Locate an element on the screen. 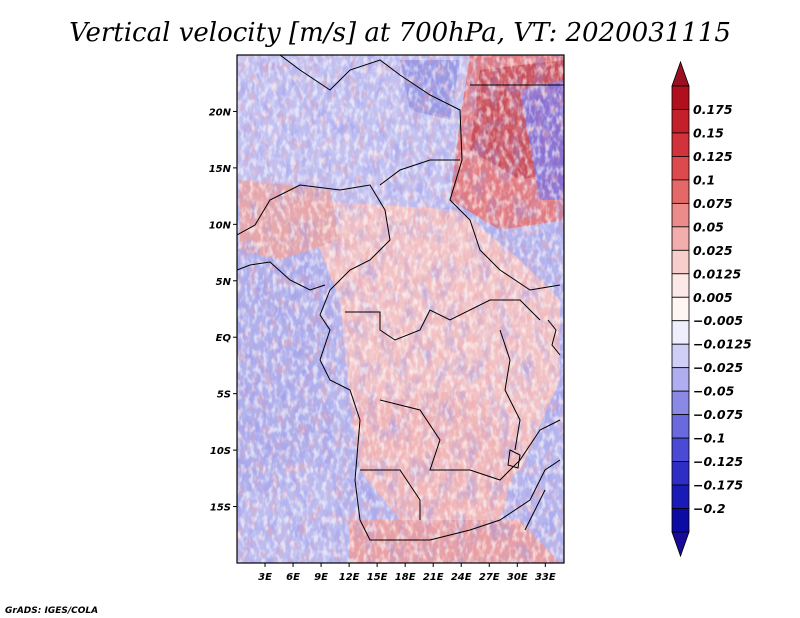 The height and width of the screenshot is (618, 800). colorbar-label: −0.0125 is located at coordinates (722, 344).